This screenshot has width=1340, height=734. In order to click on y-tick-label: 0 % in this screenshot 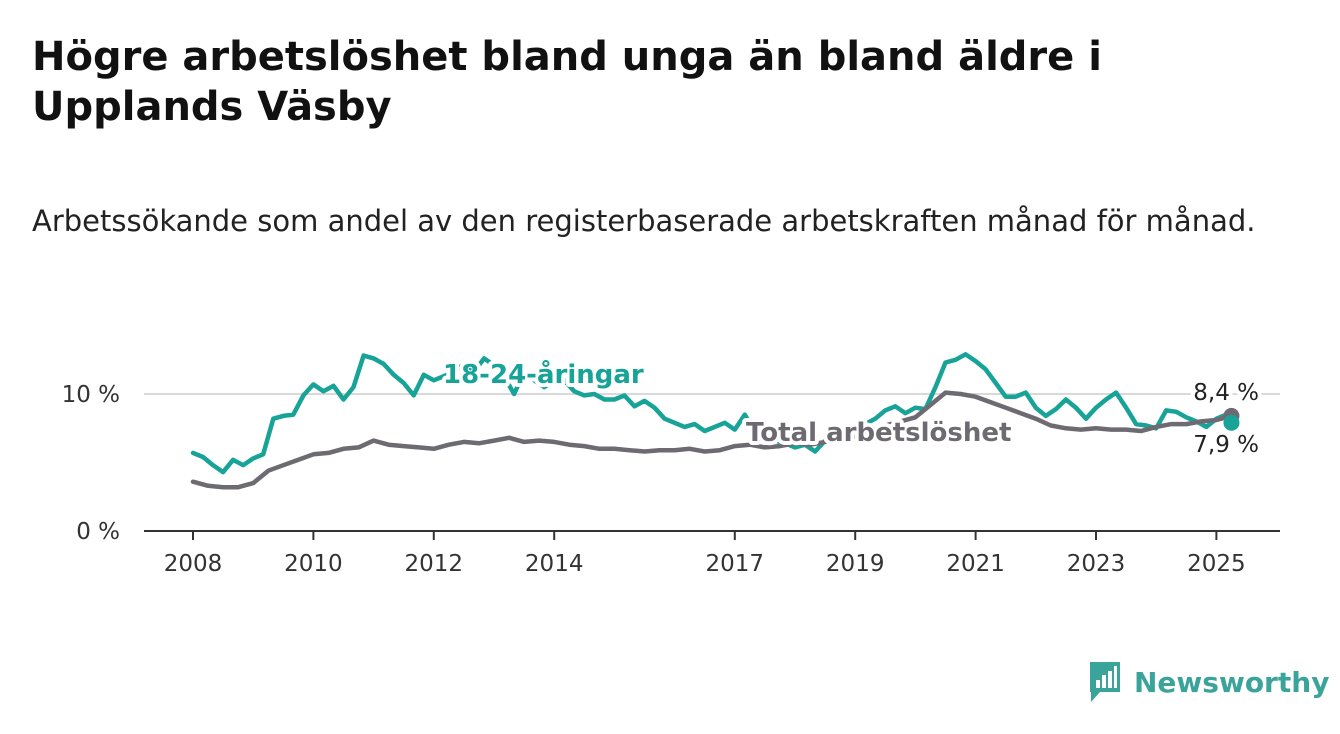, I will do `click(98, 532)`.